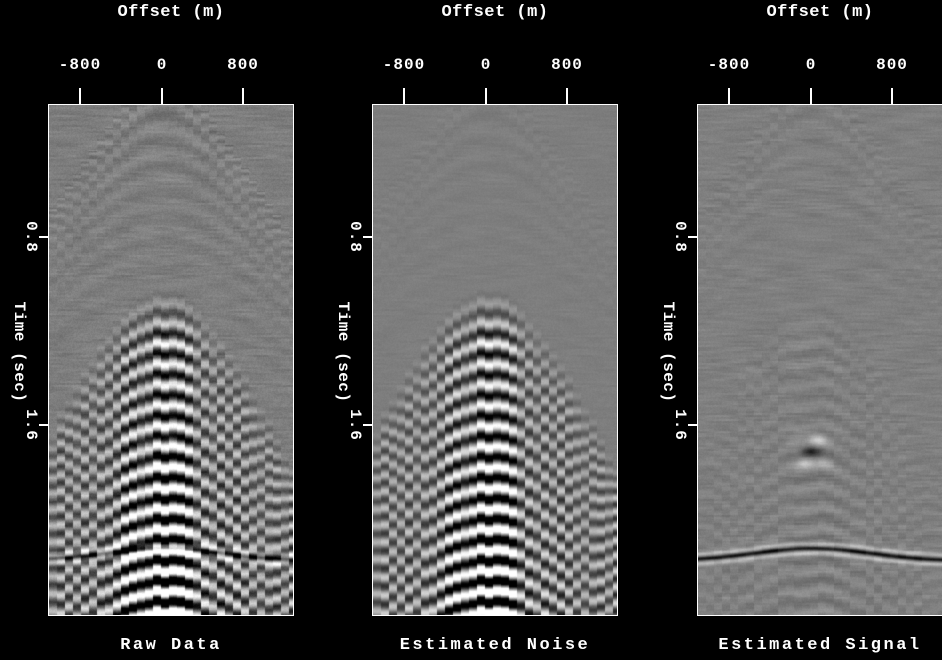 The width and height of the screenshot is (942, 660). I want to click on panel-title-estimated-noise: Estimated Noise, so click(495, 645).